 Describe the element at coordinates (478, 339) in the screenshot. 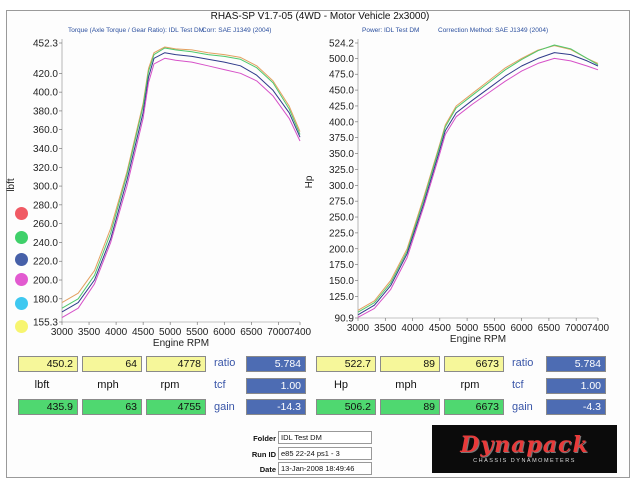

I see `power-x-axis-label: Engine RPM` at that location.